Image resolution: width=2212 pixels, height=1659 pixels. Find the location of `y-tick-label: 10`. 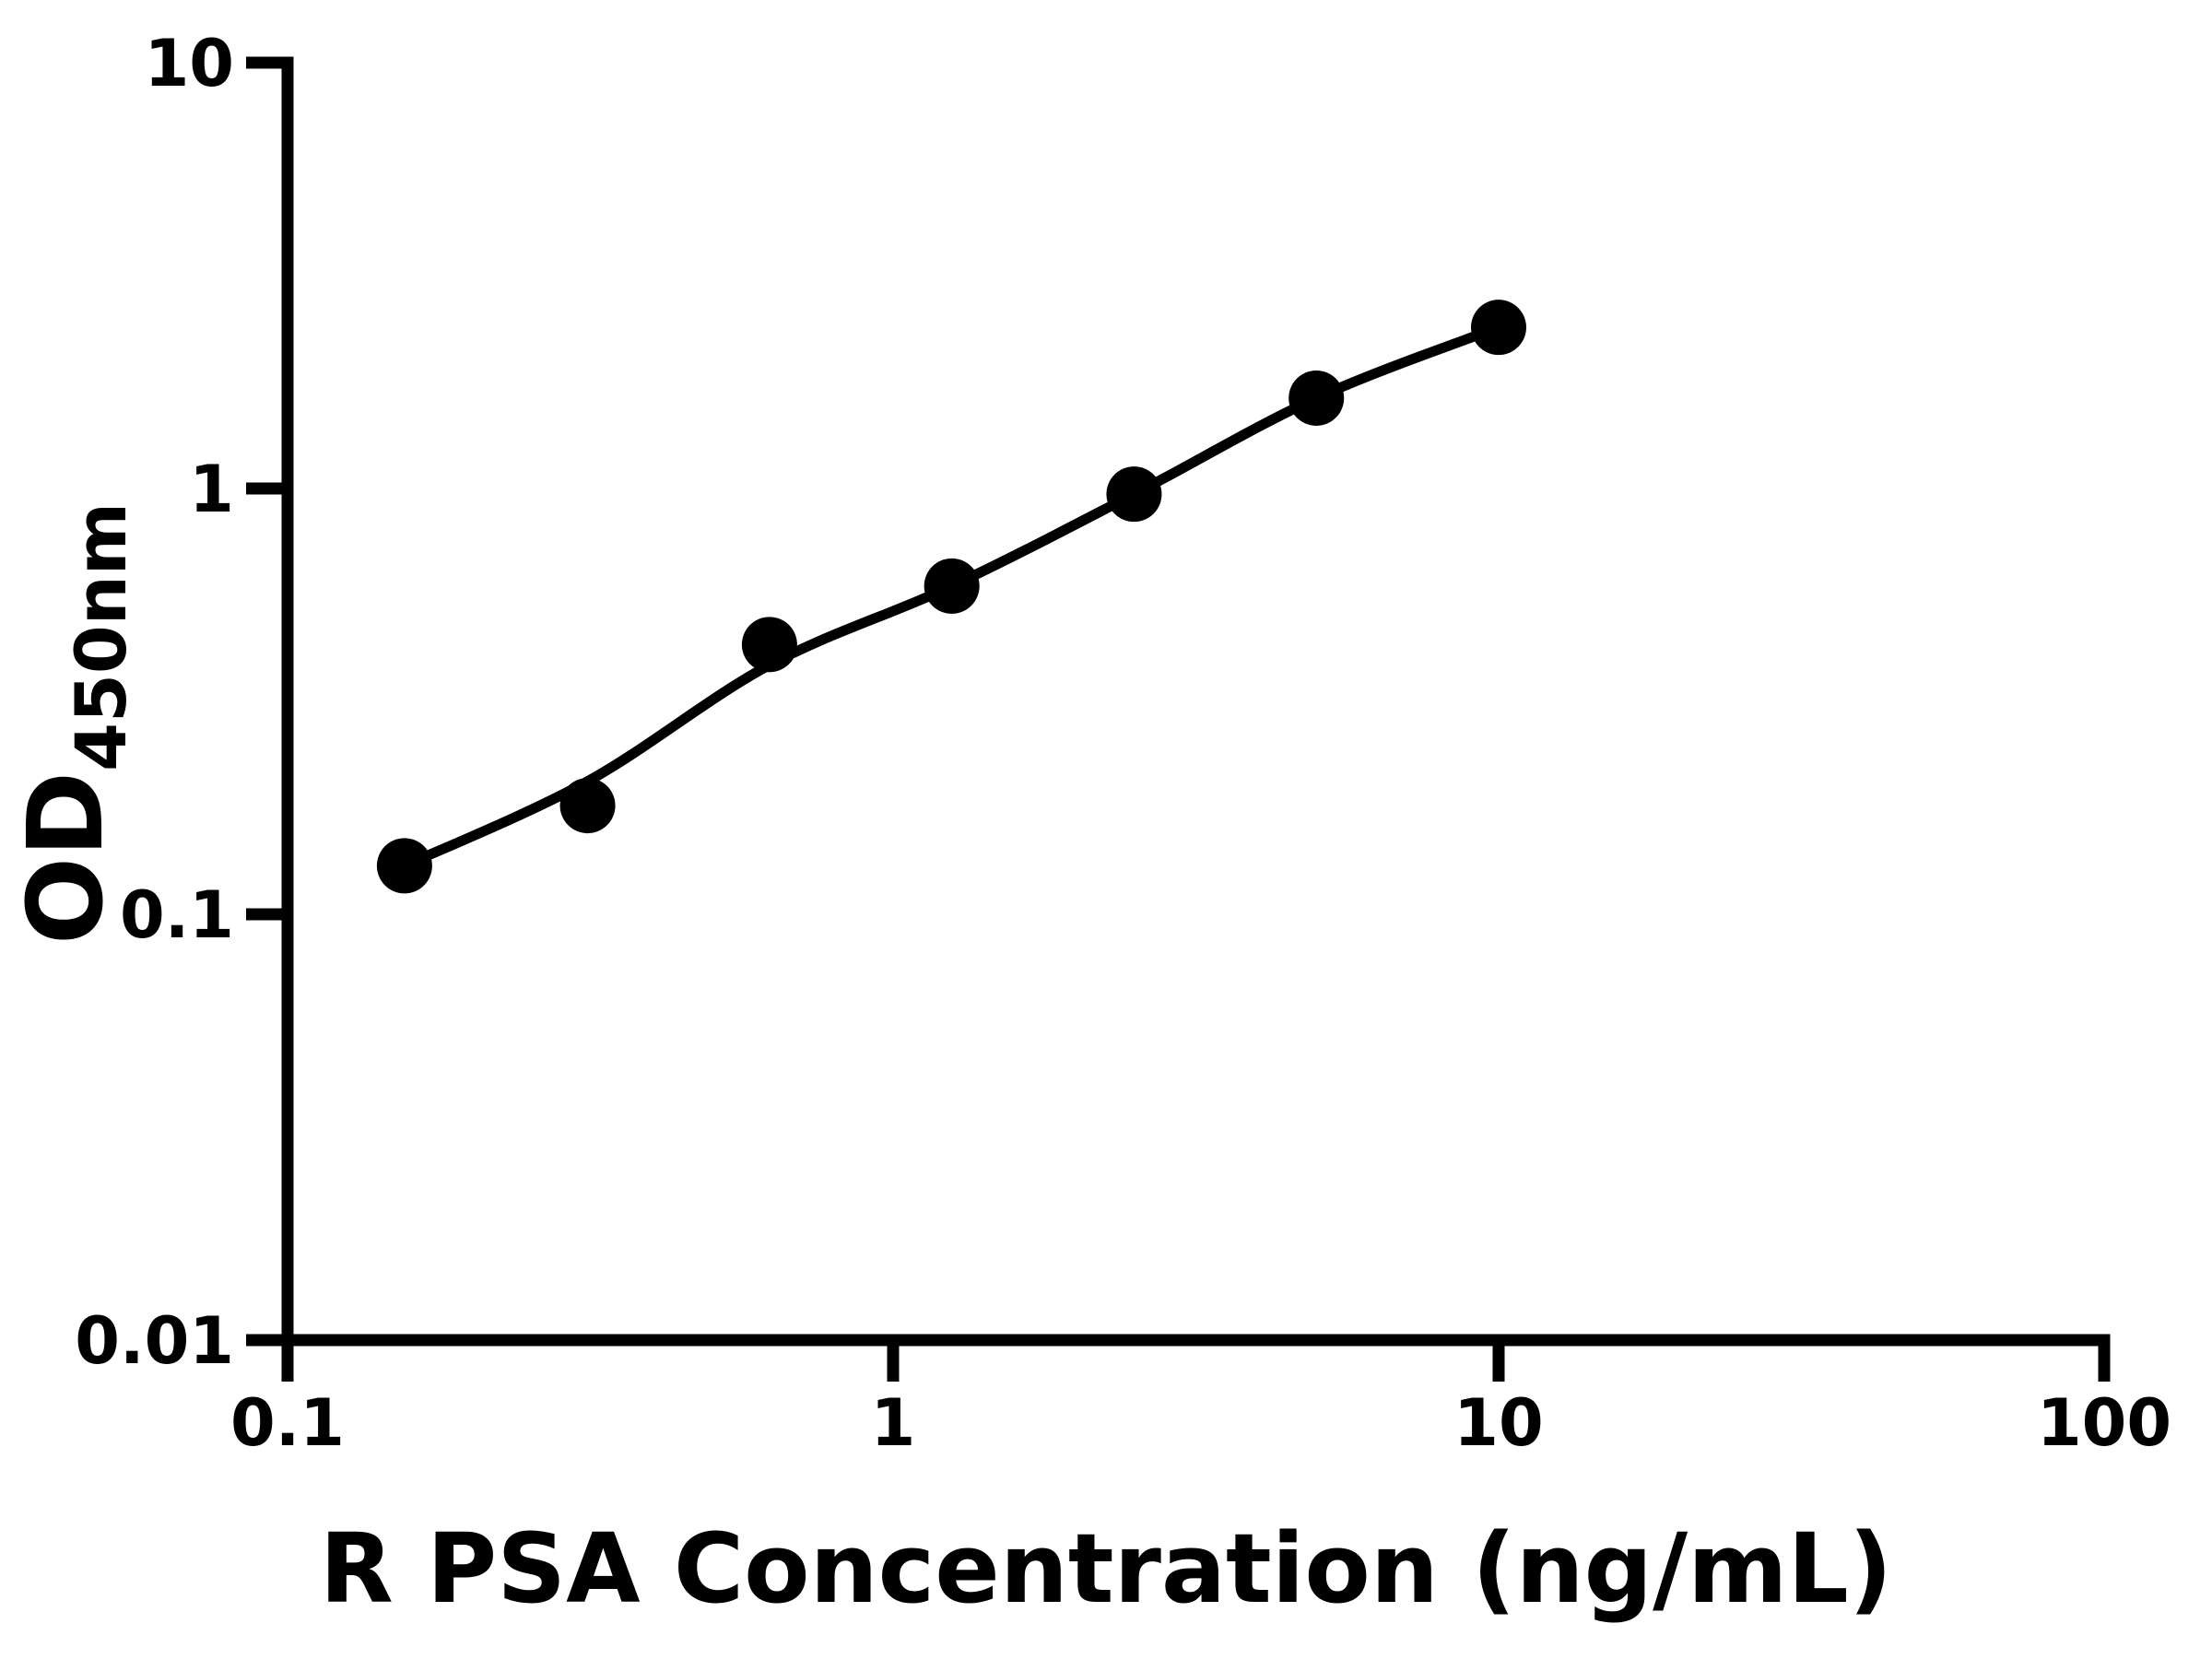

y-tick-label: 10 is located at coordinates (189, 63).